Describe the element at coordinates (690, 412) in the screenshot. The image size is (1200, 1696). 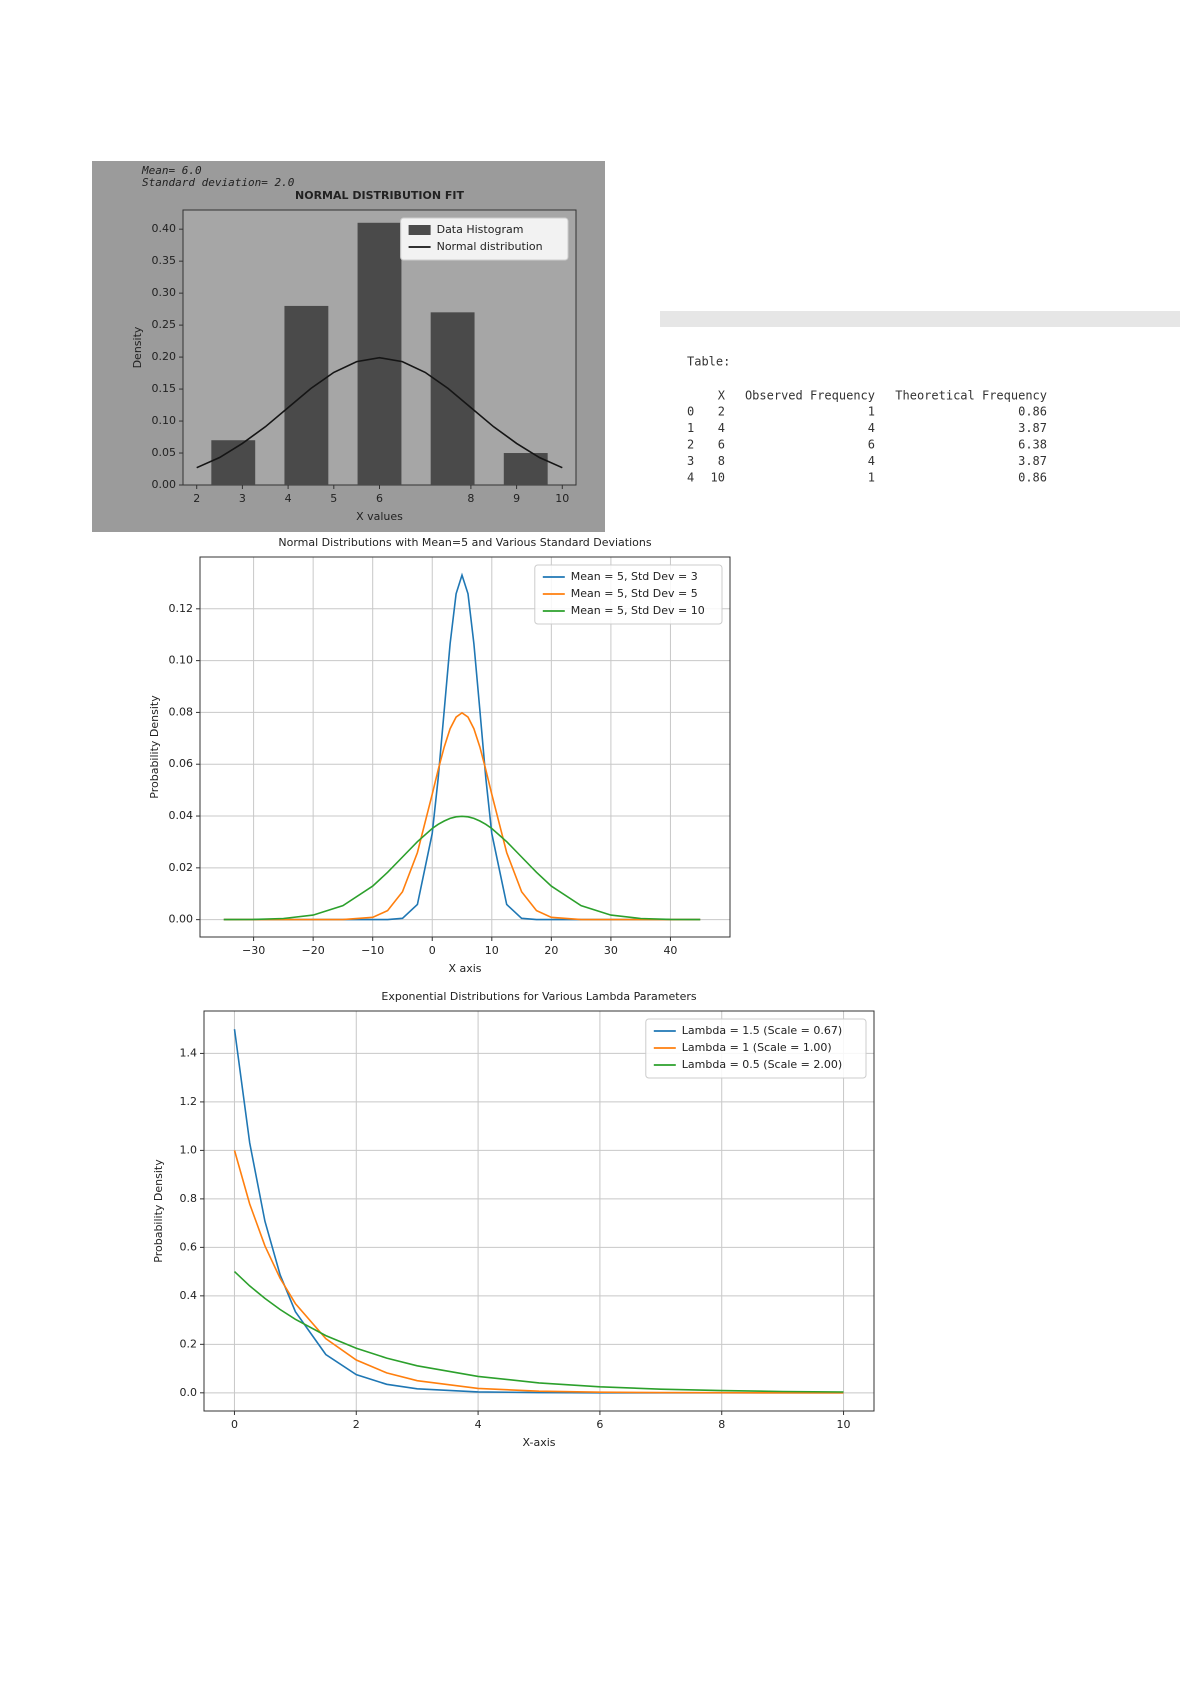
I see `row-index: 0` at that location.